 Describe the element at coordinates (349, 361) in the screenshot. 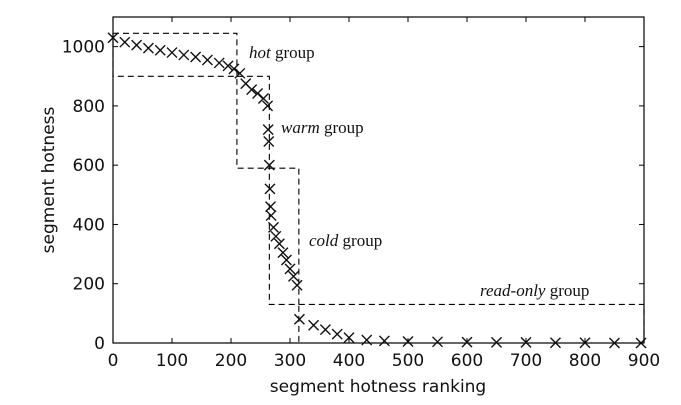

I see `x-tick-label-4: 400` at that location.